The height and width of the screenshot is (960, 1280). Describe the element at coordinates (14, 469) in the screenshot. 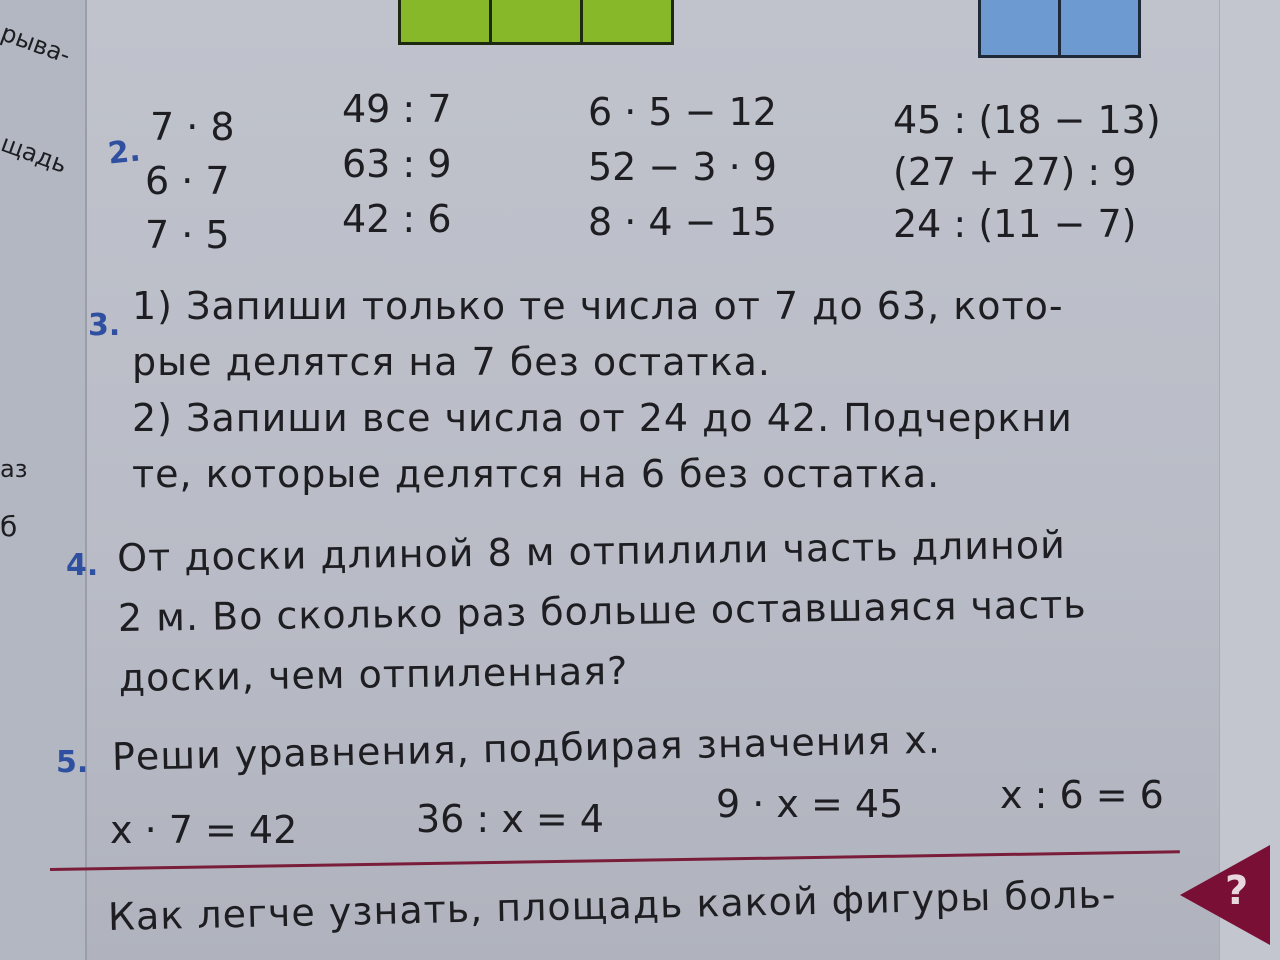

I see `left-fragment: аз` at that location.